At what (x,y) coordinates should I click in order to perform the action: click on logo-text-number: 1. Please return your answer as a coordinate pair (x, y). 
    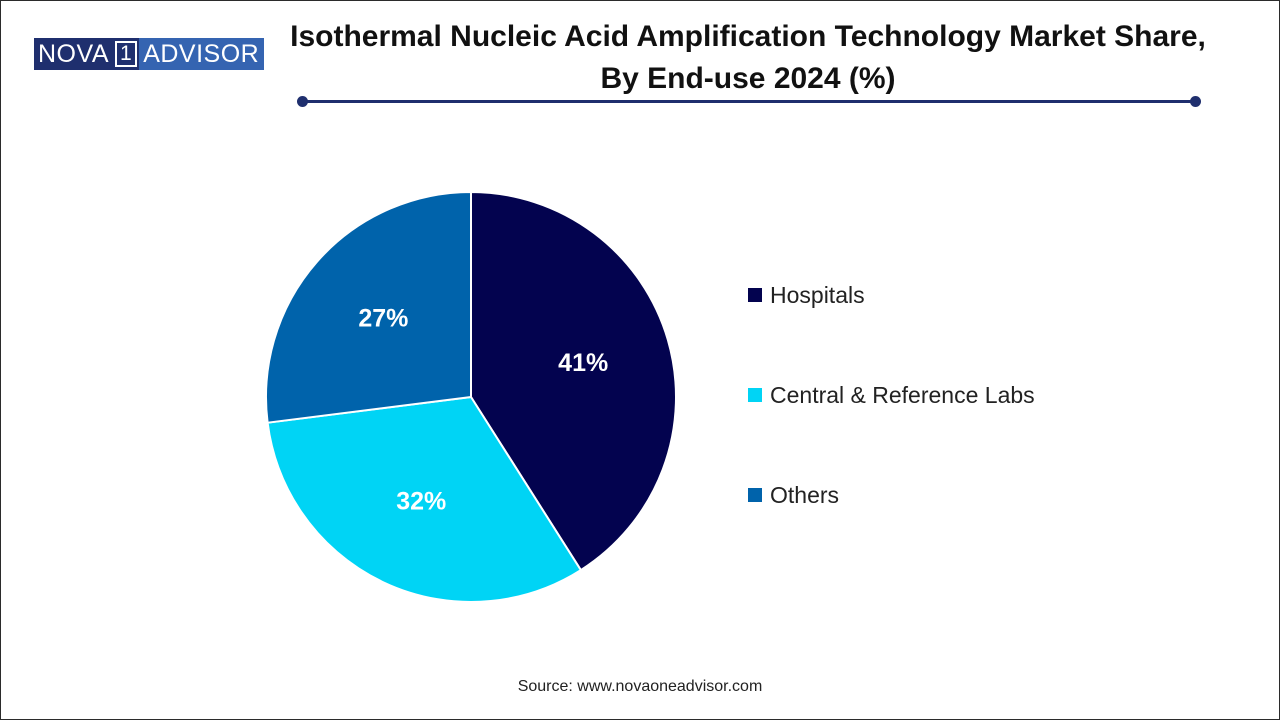
    Looking at the image, I should click on (126, 54).